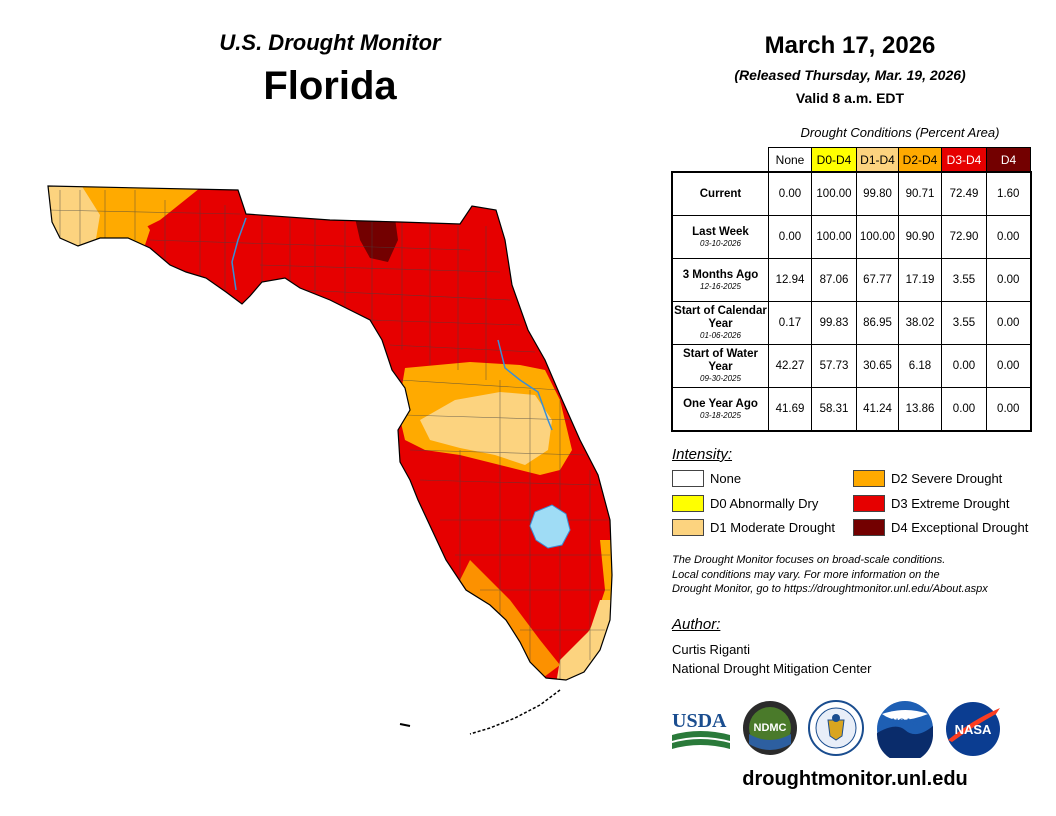  I want to click on legend-item-d2: D2 Severe Drought, so click(927, 478).